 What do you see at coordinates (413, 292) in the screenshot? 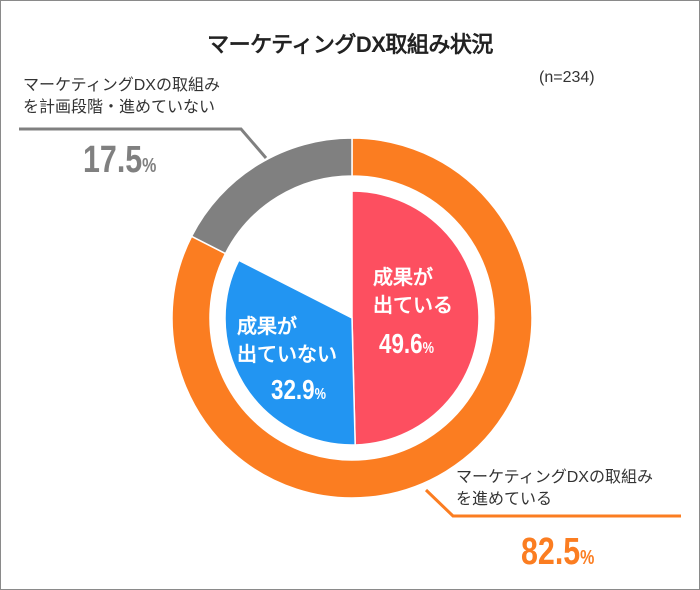
I see `result-yes-label: 成果が 出ている` at bounding box center [413, 292].